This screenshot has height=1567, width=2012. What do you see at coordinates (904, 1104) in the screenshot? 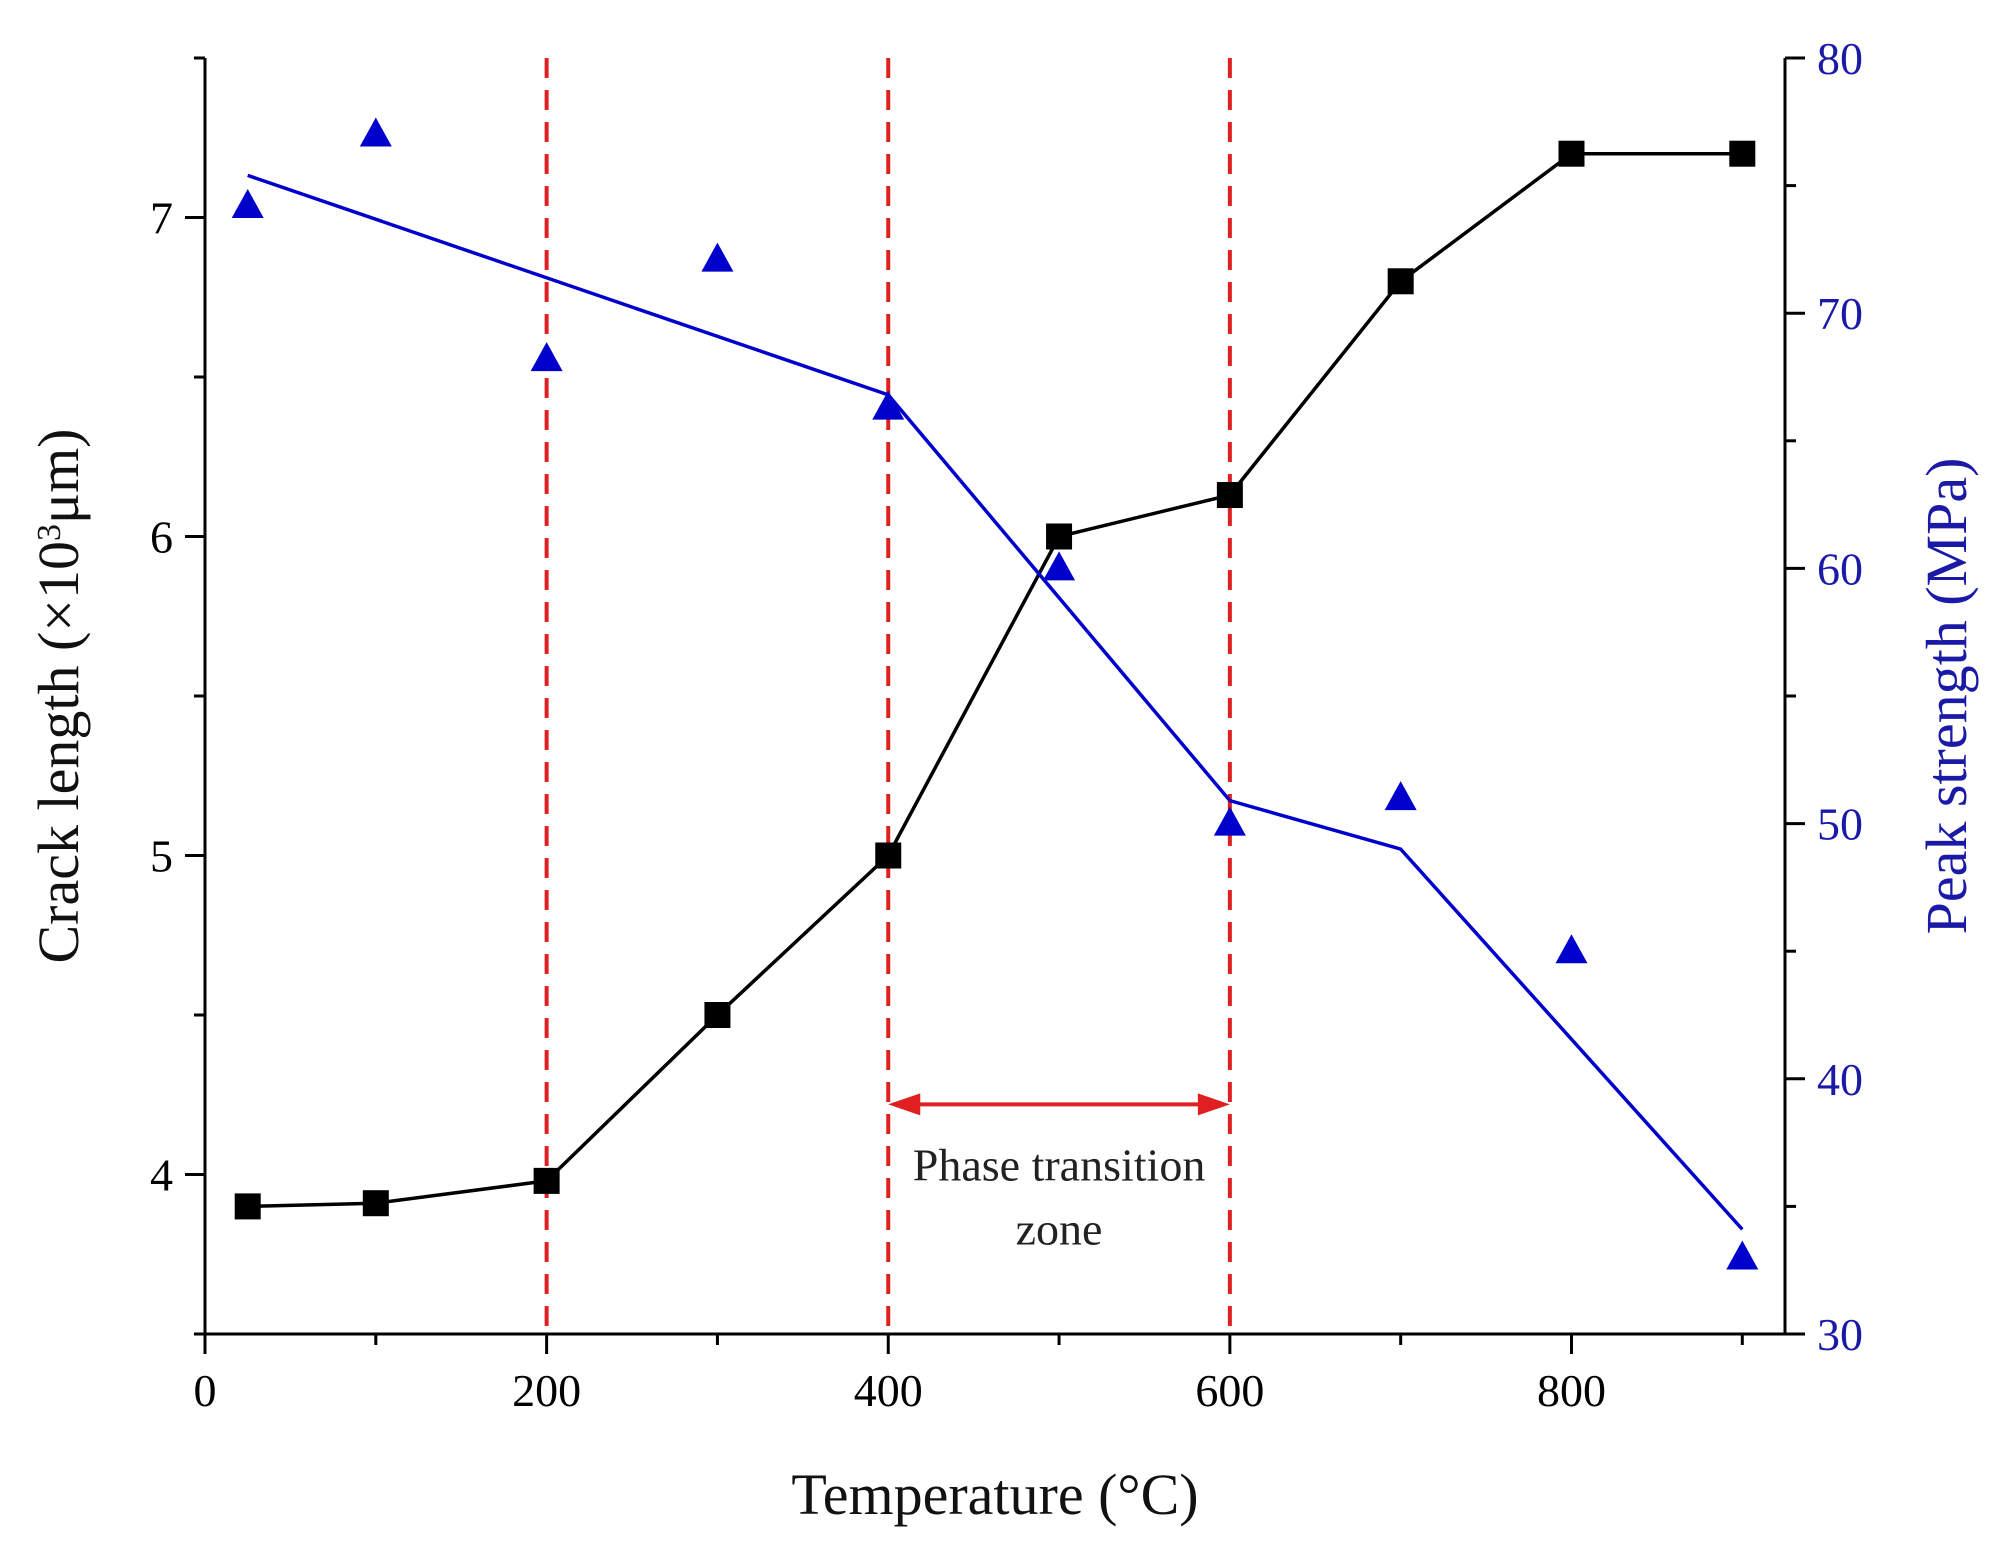
I see `annotation-arrowhead-left` at bounding box center [904, 1104].